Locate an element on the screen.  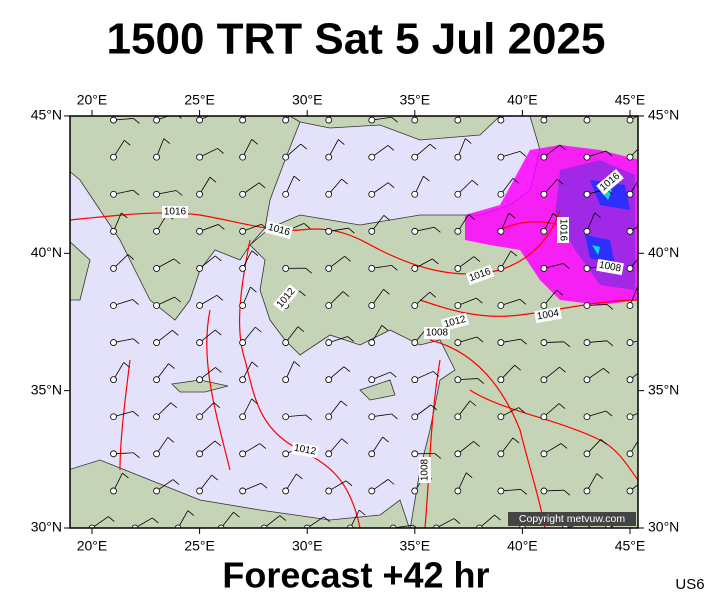
lat-label: 45°N is located at coordinates (663, 115).